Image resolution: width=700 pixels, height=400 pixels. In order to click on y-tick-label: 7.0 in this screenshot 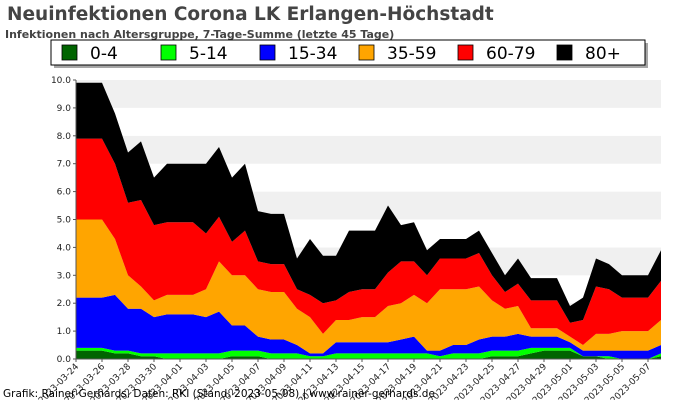, I will do `click(64, 165)`.